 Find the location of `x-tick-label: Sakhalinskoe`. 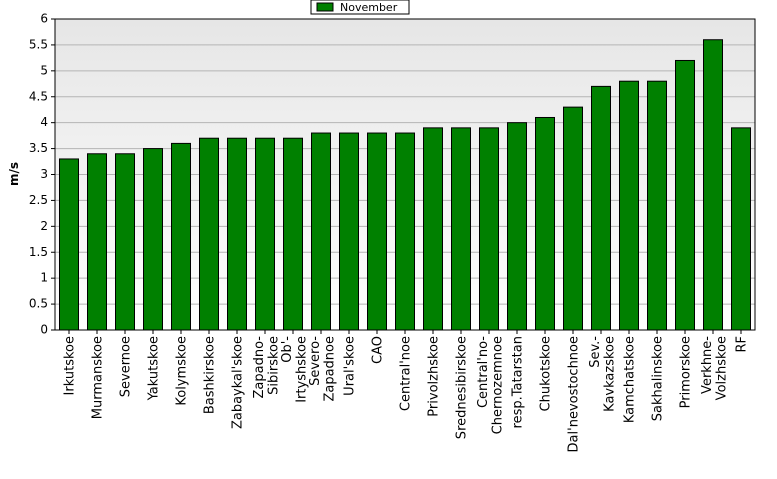

x-tick-label: Sakhalinskoe is located at coordinates (658, 378).